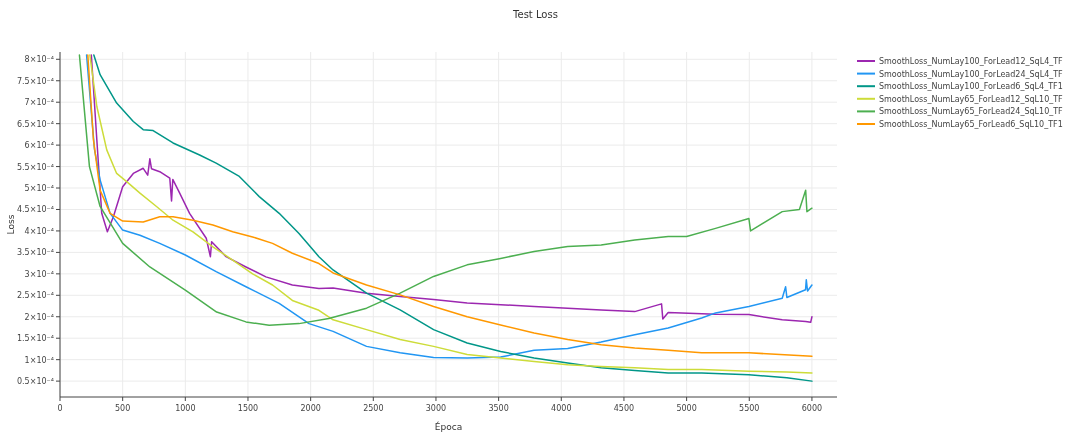  I want to click on chart-title: Test Loss, so click(535, 14).